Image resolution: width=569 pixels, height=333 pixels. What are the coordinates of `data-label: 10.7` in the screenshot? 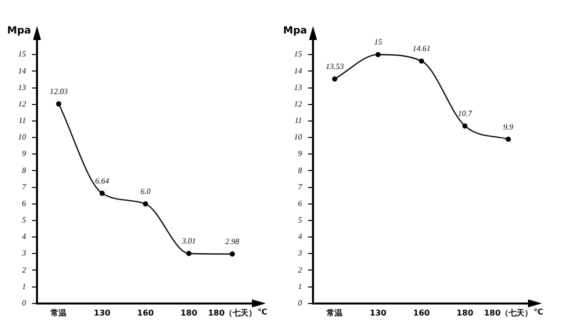 It's located at (465, 113).